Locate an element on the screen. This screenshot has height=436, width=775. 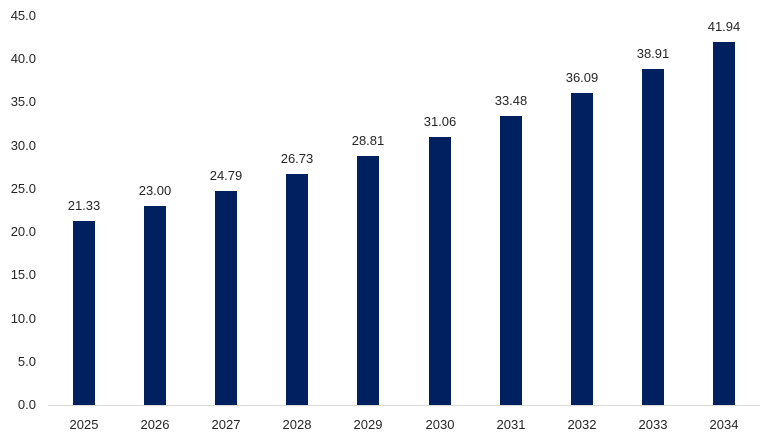
y-axis-tick-label: 45.0 is located at coordinates (23, 15).